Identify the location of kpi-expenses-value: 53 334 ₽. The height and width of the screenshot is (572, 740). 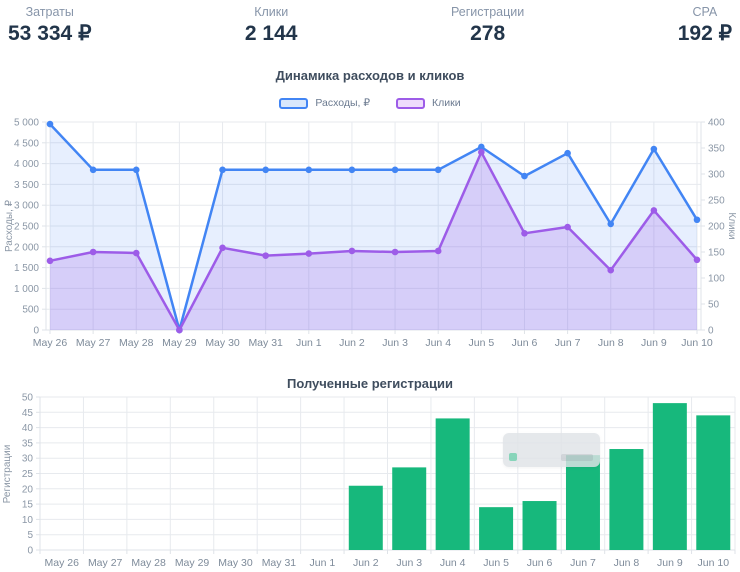
(50, 33).